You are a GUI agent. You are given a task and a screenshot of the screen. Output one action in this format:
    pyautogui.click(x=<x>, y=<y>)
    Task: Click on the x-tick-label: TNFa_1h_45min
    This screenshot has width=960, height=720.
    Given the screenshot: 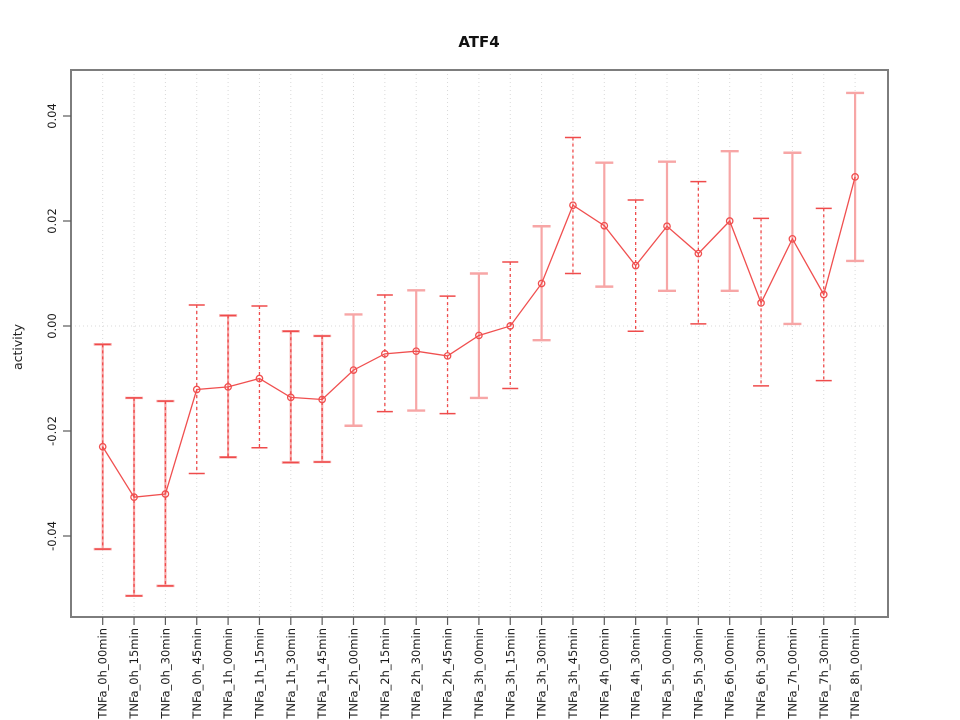 What is the action you would take?
    pyautogui.click(x=322, y=674)
    